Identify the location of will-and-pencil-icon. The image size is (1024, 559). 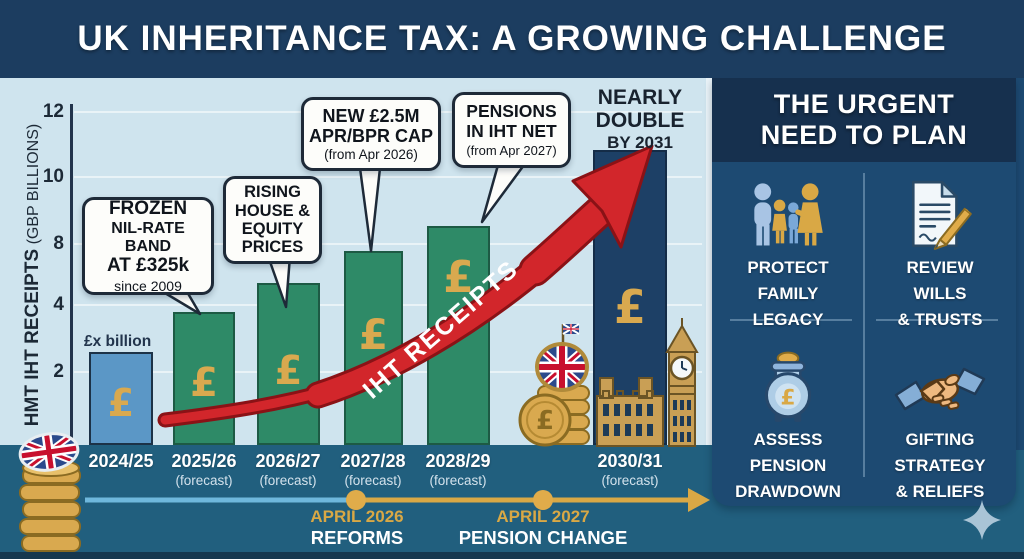
(940, 212).